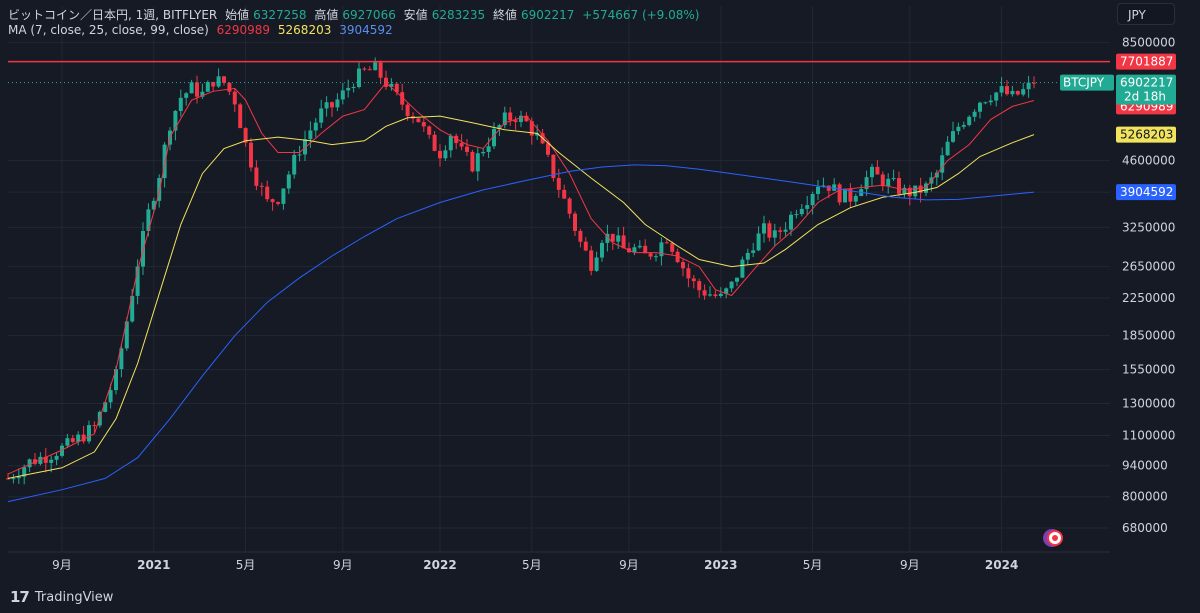 The image size is (1200, 613). Describe the element at coordinates (153, 565) in the screenshot. I see `x-tick-label: 2021` at that location.